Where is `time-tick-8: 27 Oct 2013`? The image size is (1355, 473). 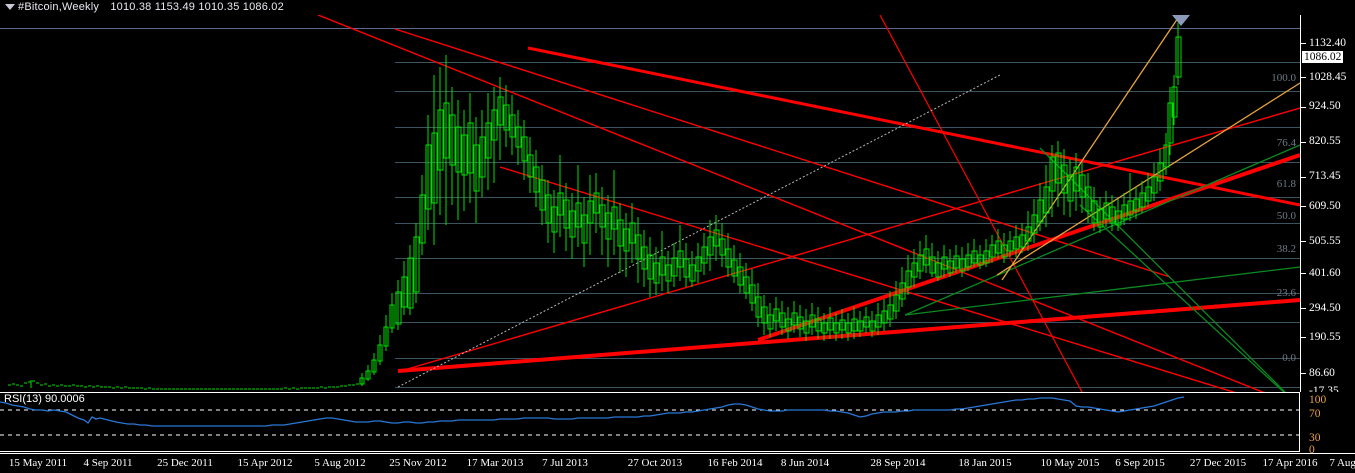 time-tick-8: 27 Oct 2013 is located at coordinates (655, 463).